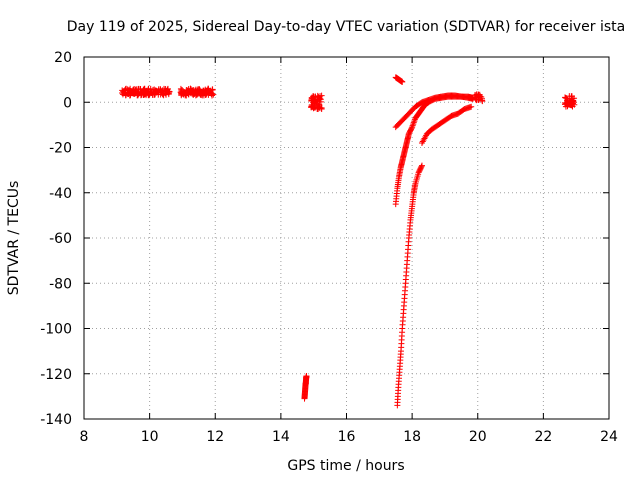 Image resolution: width=640 pixels, height=480 pixels. I want to click on x-tick-label: 12, so click(215, 437).